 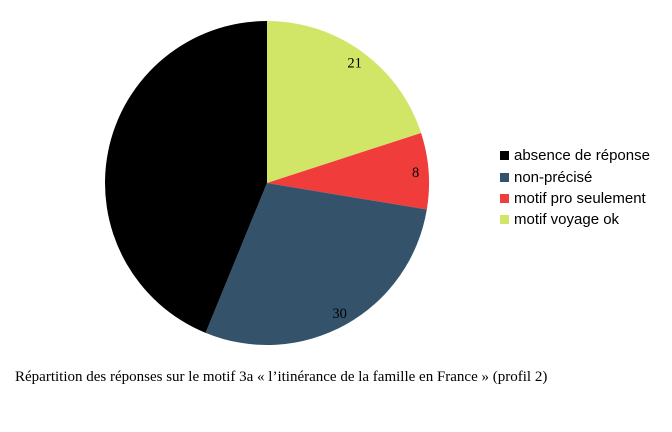 I want to click on slice-data-label-non-precise: 30, so click(x=339, y=314).